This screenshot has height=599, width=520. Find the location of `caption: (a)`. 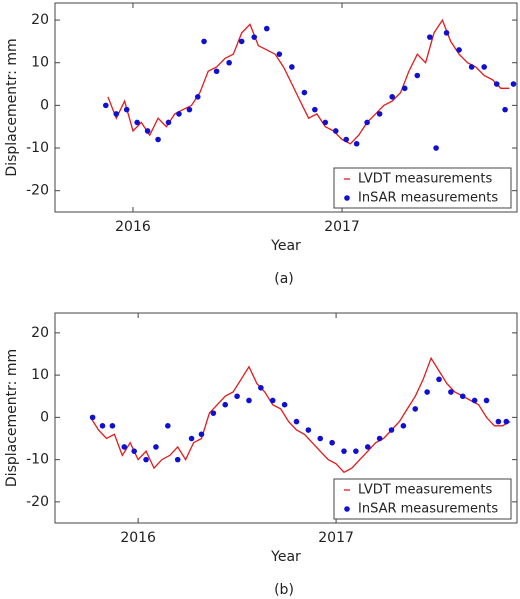

caption: (a) is located at coordinates (284, 279).